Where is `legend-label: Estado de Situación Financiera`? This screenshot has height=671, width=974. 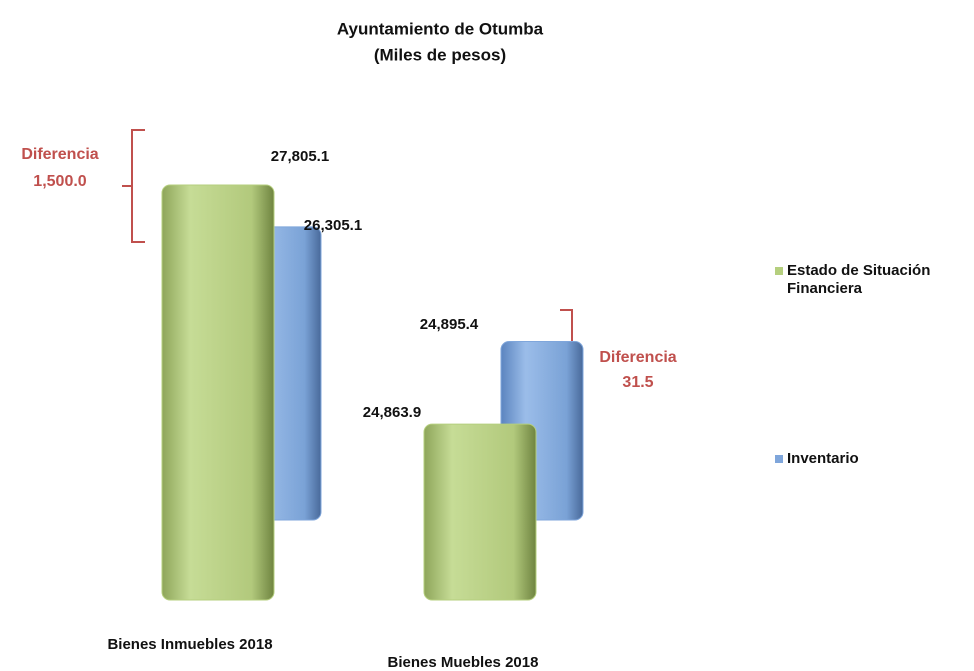 legend-label: Estado de Situación Financiera is located at coordinates (859, 279).